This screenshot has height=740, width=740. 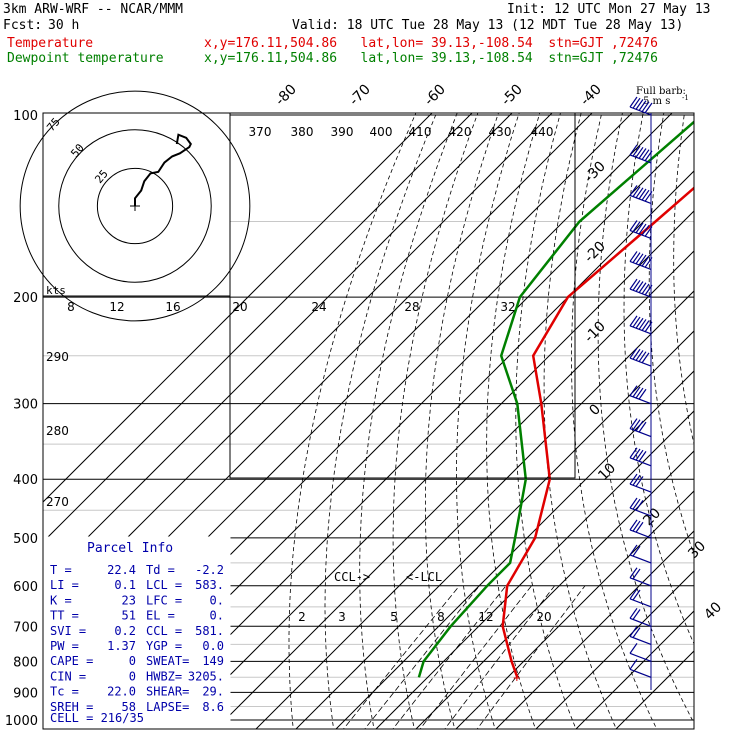 What do you see at coordinates (434, 94) in the screenshot?
I see `isotherm-label: -60` at bounding box center [434, 94].